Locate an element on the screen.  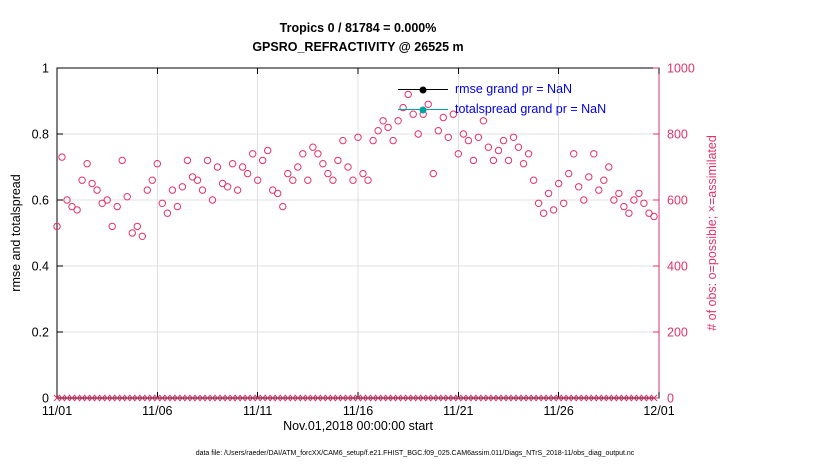
assimilated-obs-points is located at coordinates (355, 398).